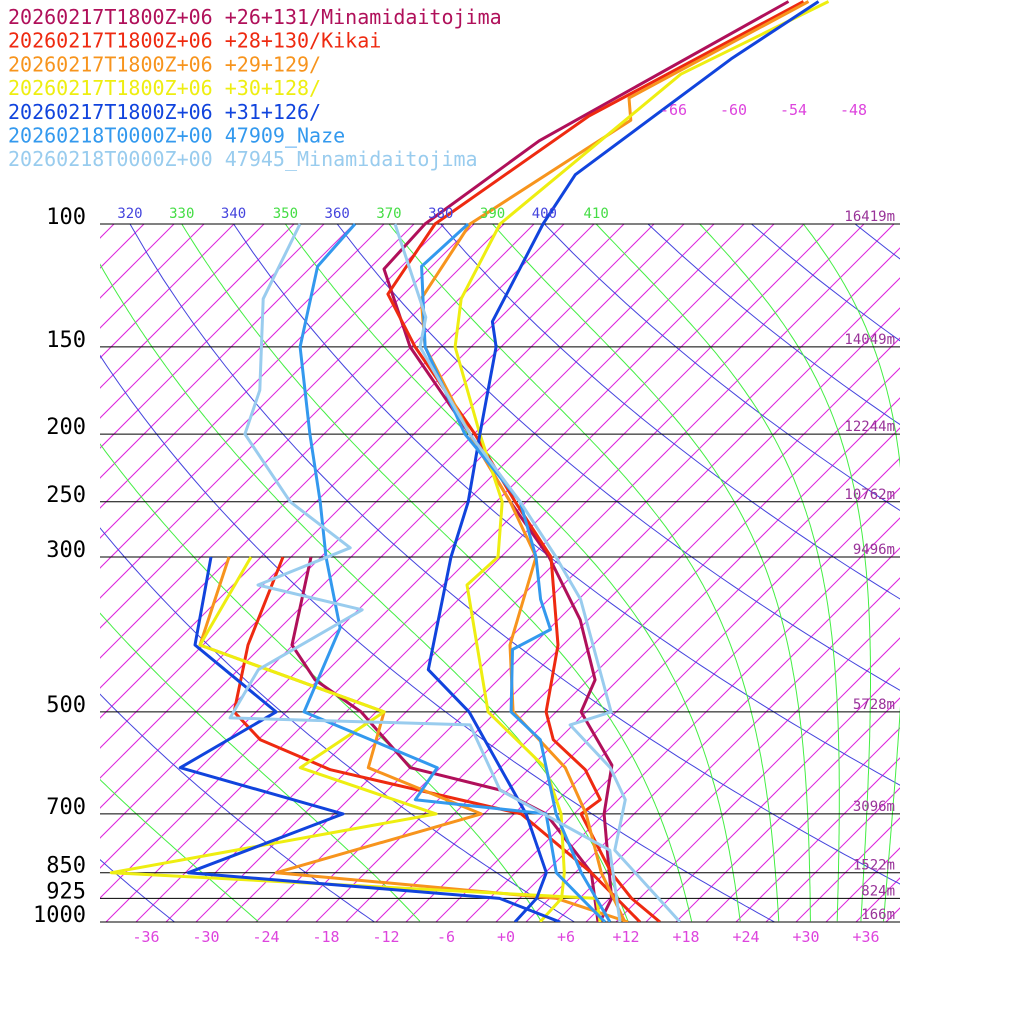  What do you see at coordinates (874, 807) in the screenshot?
I see `height-label: 3096m` at bounding box center [874, 807].